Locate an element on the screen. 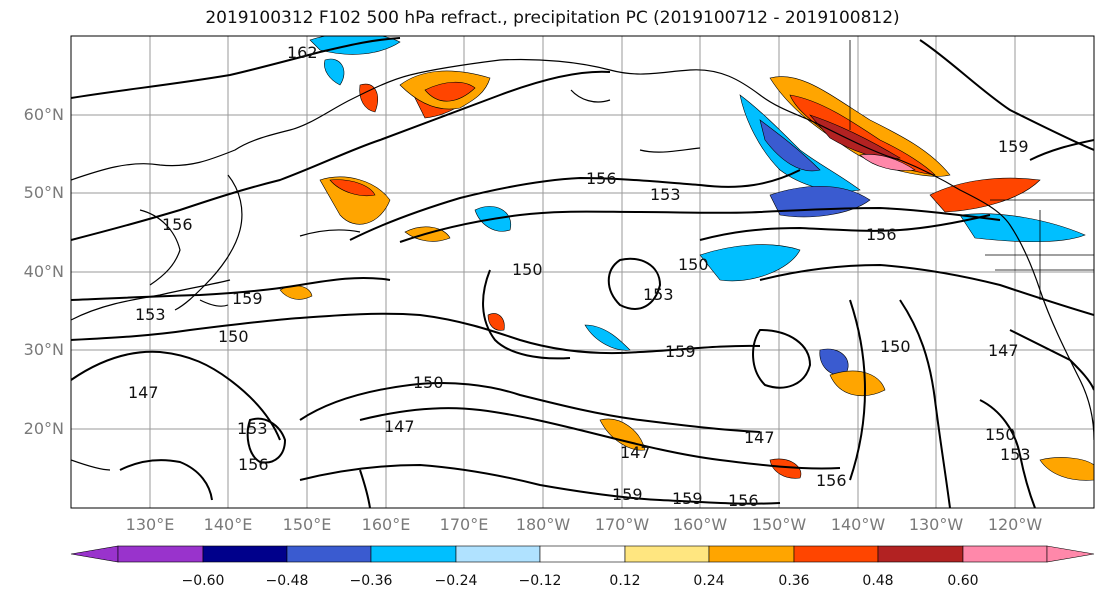  lon-label: 150°W is located at coordinates (779, 524).